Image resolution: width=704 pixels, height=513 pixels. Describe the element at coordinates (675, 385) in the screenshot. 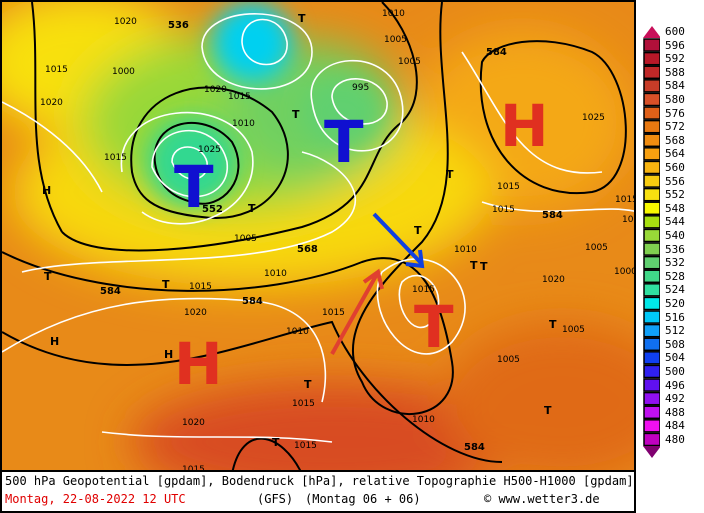

I see `legend-label: 496` at that location.